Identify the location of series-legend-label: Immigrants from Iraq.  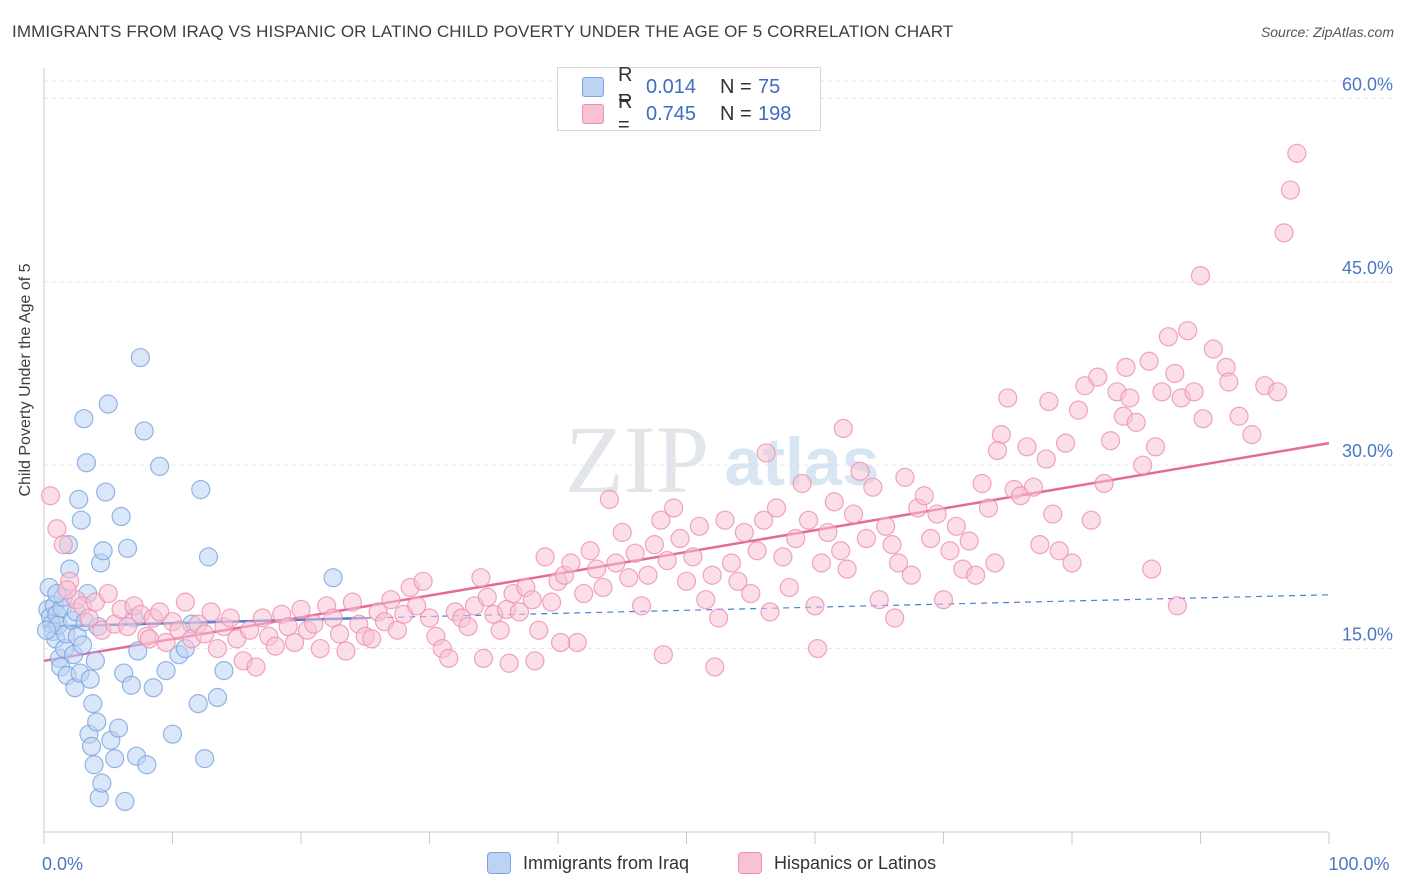
(606, 862).